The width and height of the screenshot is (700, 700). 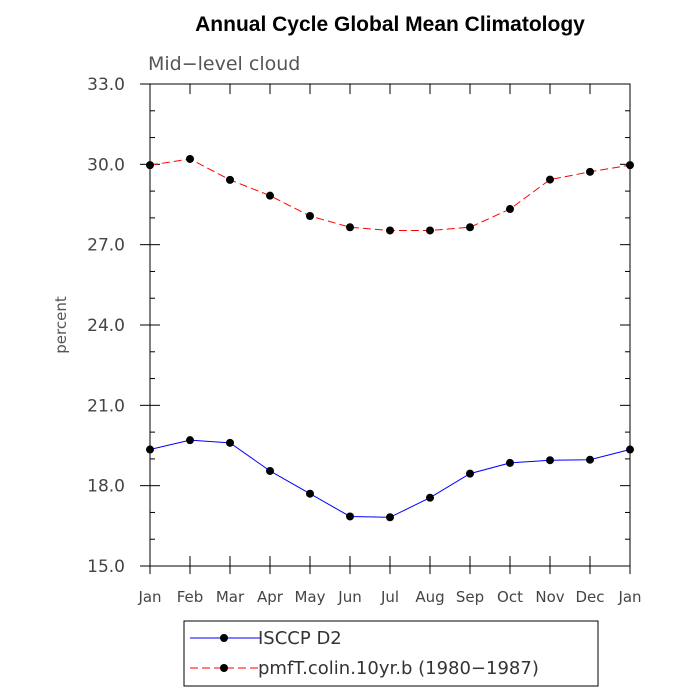 I want to click on x-tick-label: Aug, so click(x=429, y=597).